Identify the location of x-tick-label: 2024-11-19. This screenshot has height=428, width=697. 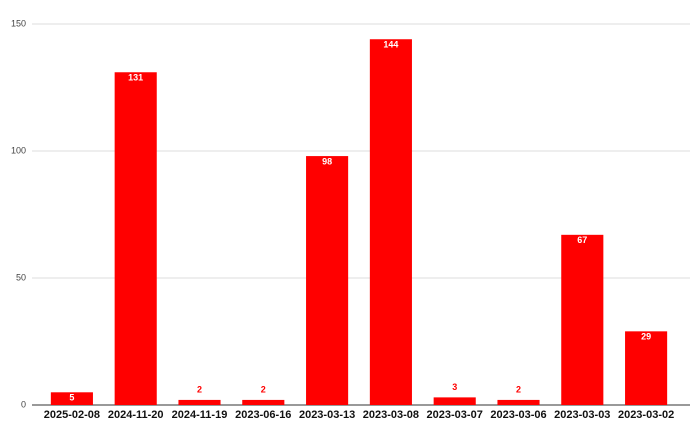
(200, 415).